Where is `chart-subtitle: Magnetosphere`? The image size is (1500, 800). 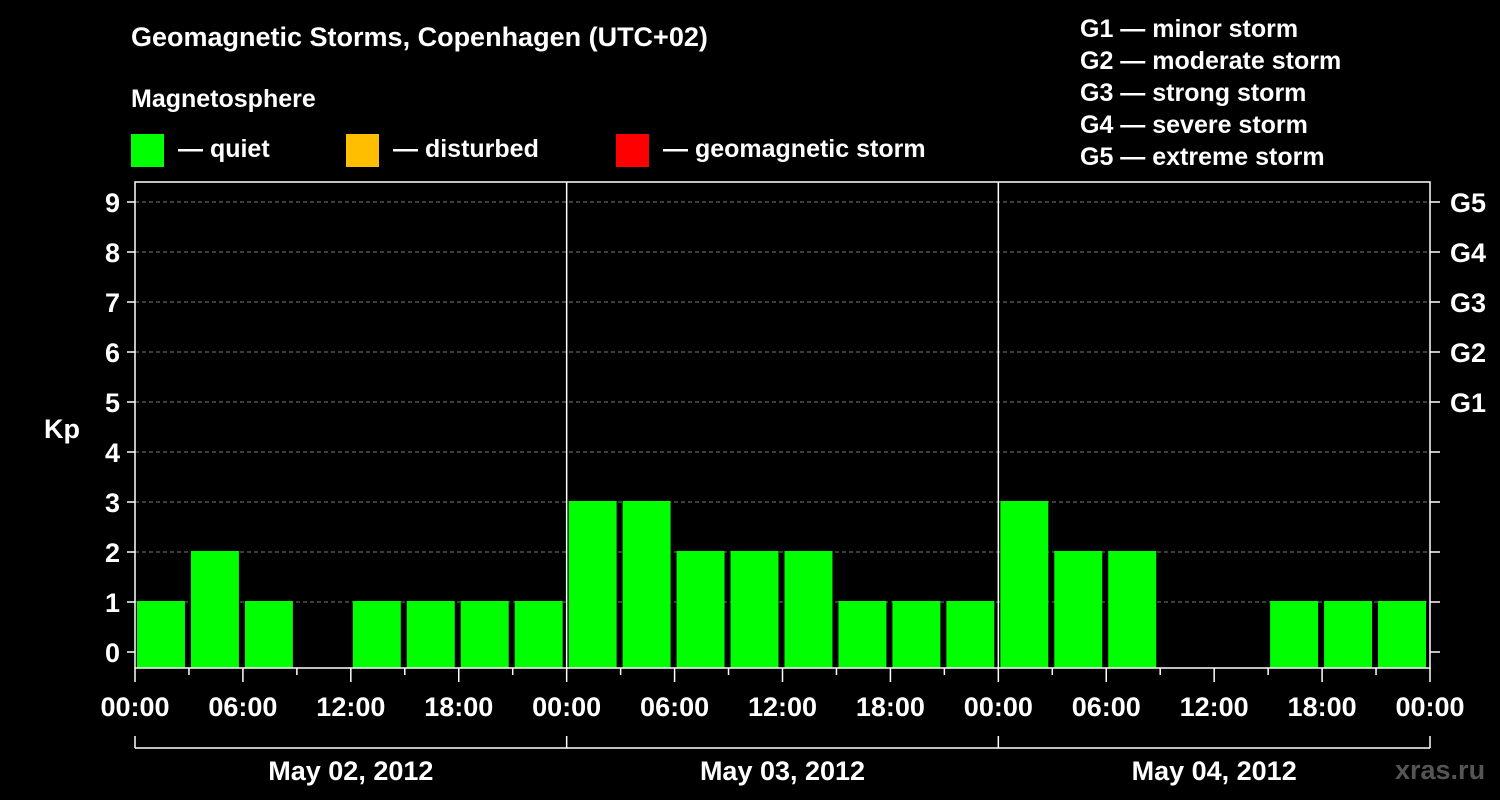 chart-subtitle: Magnetosphere is located at coordinates (223, 99).